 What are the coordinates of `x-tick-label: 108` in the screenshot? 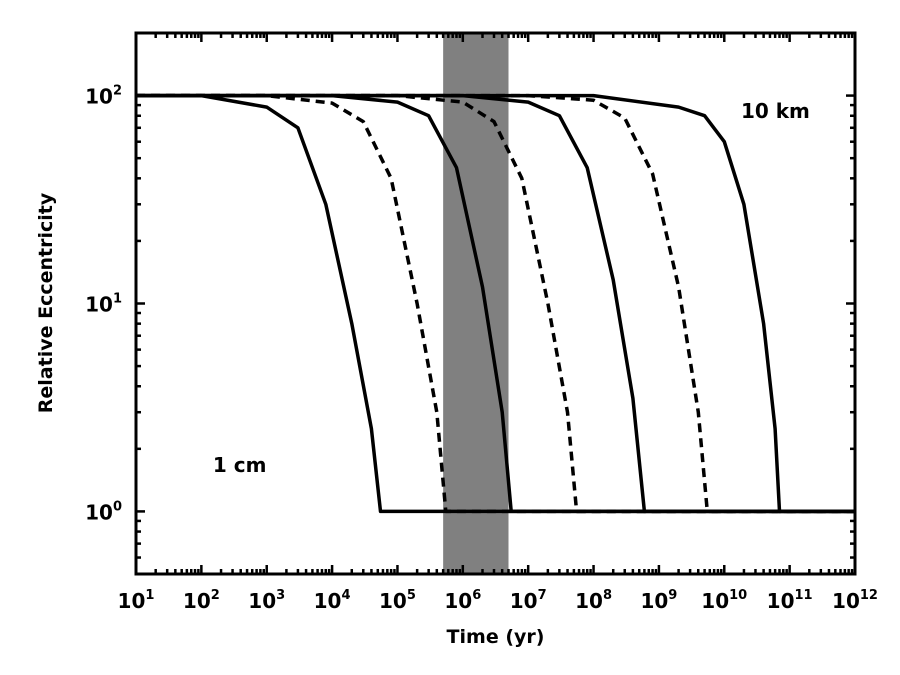 It's located at (593, 600).